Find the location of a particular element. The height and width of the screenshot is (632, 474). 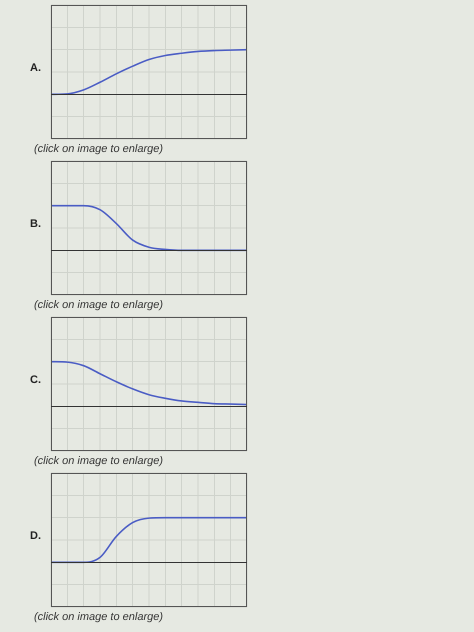

text: D. is located at coordinates (35, 536).